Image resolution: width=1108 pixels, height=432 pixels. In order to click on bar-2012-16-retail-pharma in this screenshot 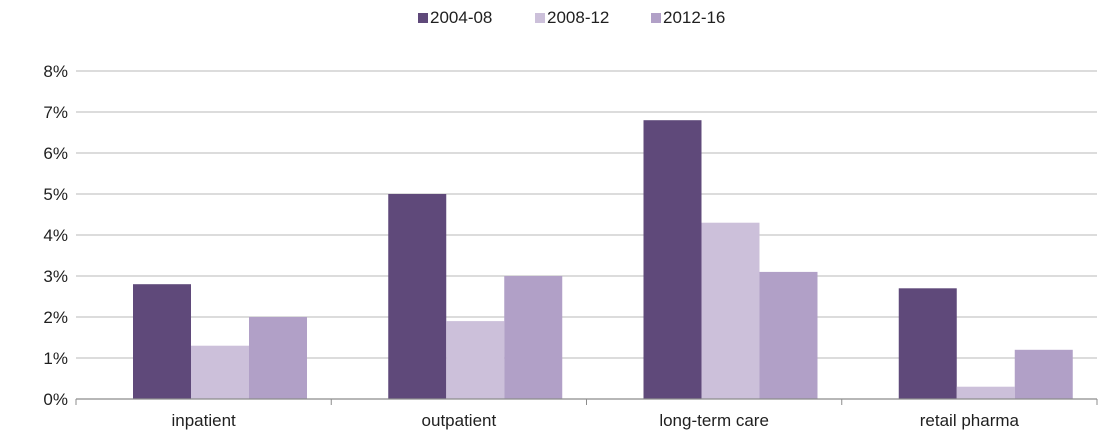, I will do `click(1043, 374)`.